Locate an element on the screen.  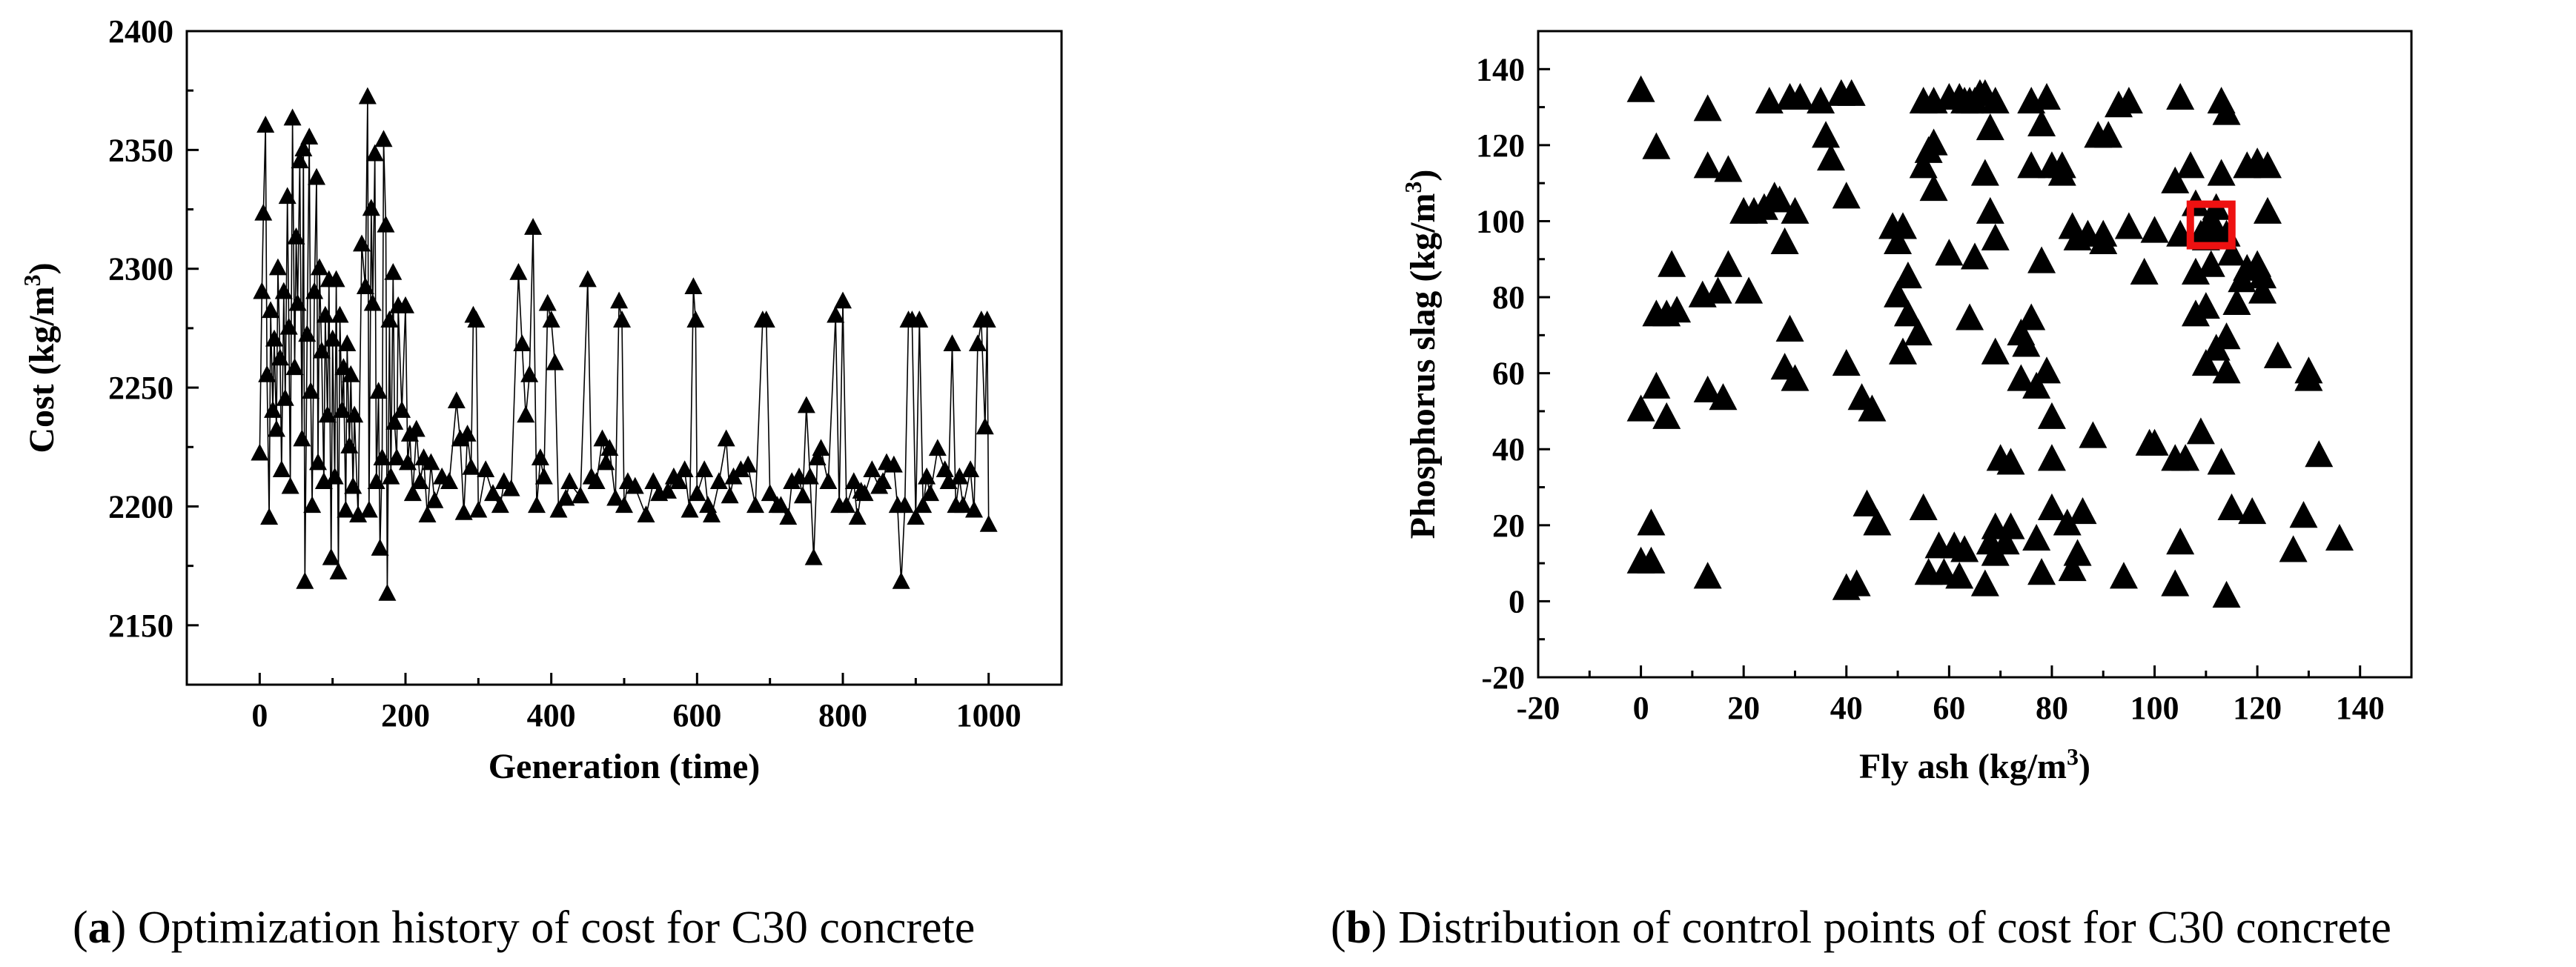
panel-b-x-tick-label: 100 is located at coordinates (2154, 708).